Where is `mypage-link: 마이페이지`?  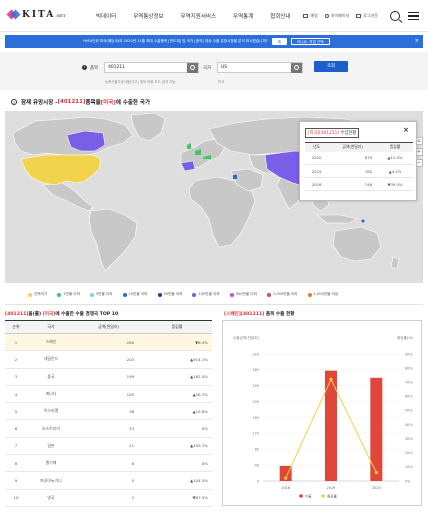 mypage-link: 마이페이지 is located at coordinates (336, 16).